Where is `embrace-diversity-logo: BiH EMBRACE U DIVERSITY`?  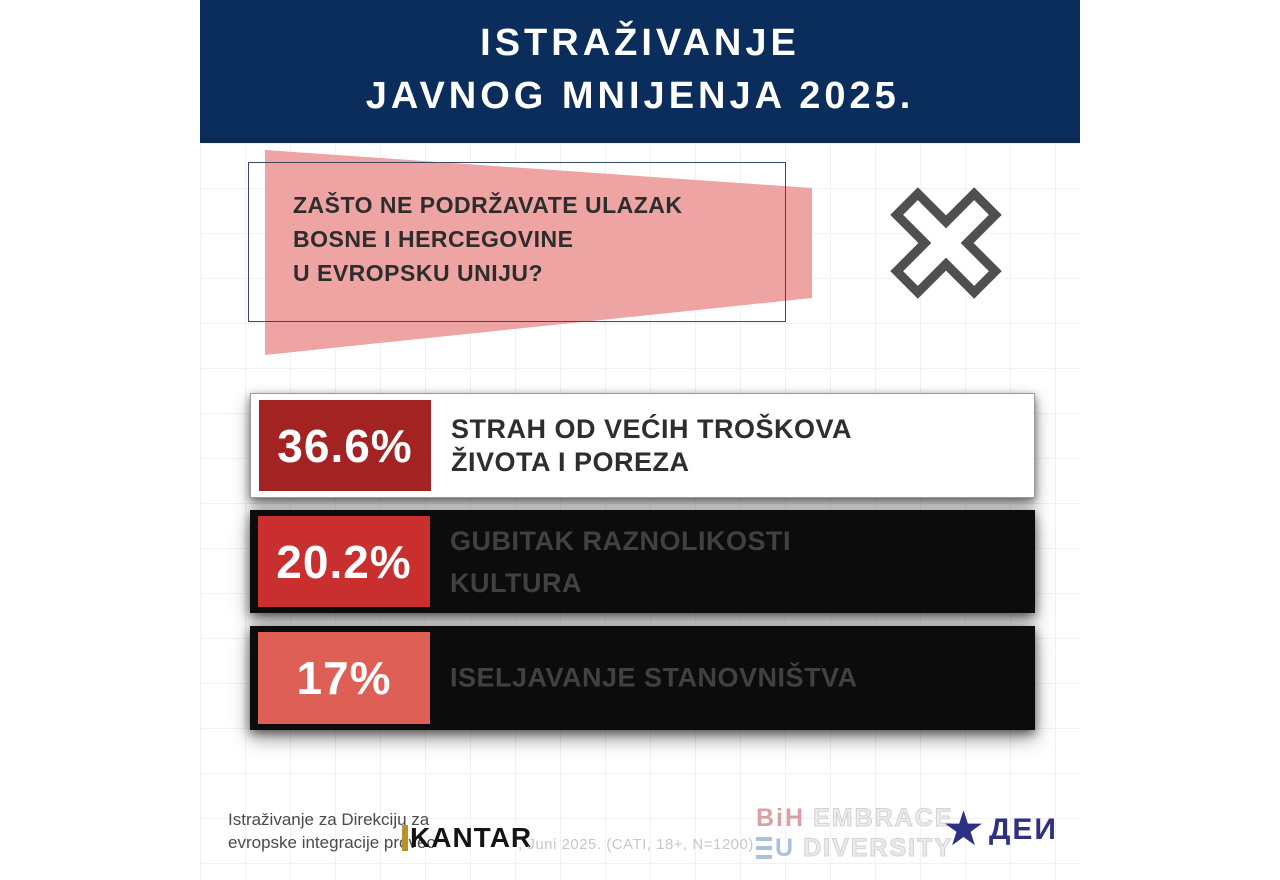
embrace-diversity-logo: BiH EMBRACE U DIVERSITY is located at coordinates (854, 833).